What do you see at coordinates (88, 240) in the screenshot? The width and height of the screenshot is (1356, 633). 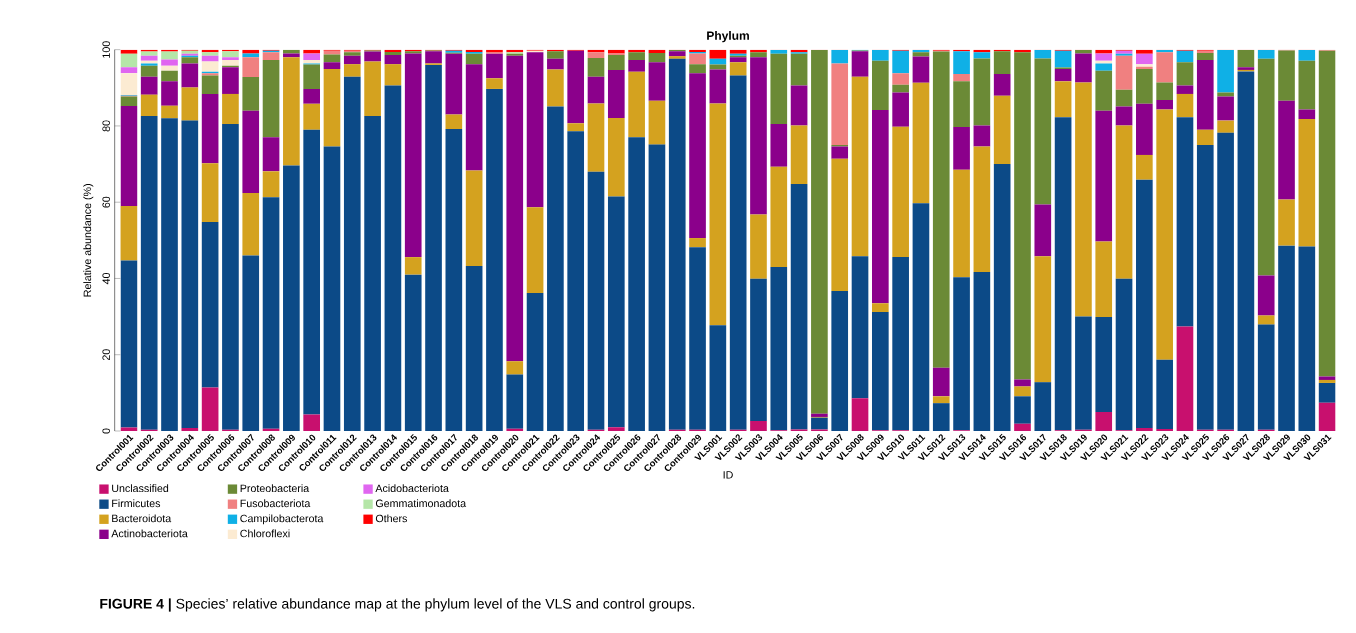 I see `y-axis-title: Relative abundance (%)` at bounding box center [88, 240].